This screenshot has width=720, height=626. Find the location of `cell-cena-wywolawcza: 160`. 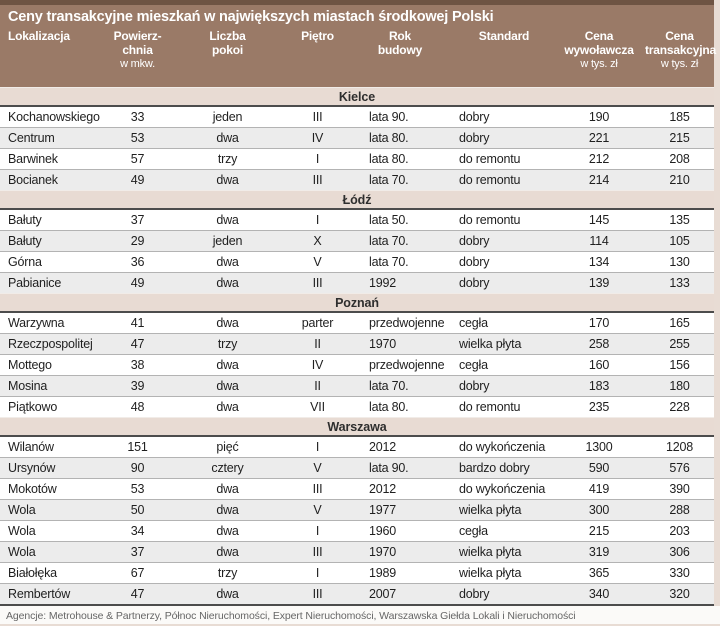

cell-cena-wywolawcza: 160 is located at coordinates (599, 365).